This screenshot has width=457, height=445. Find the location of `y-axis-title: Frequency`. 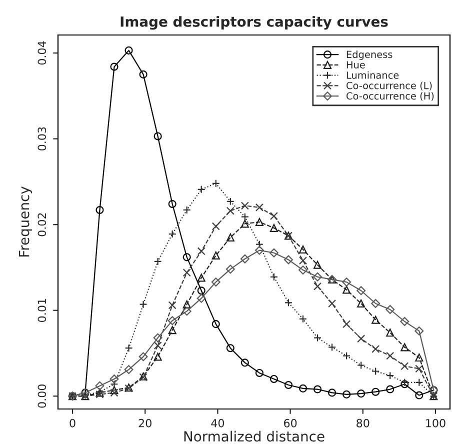

y-axis-title: Frequency is located at coordinates (25, 221).